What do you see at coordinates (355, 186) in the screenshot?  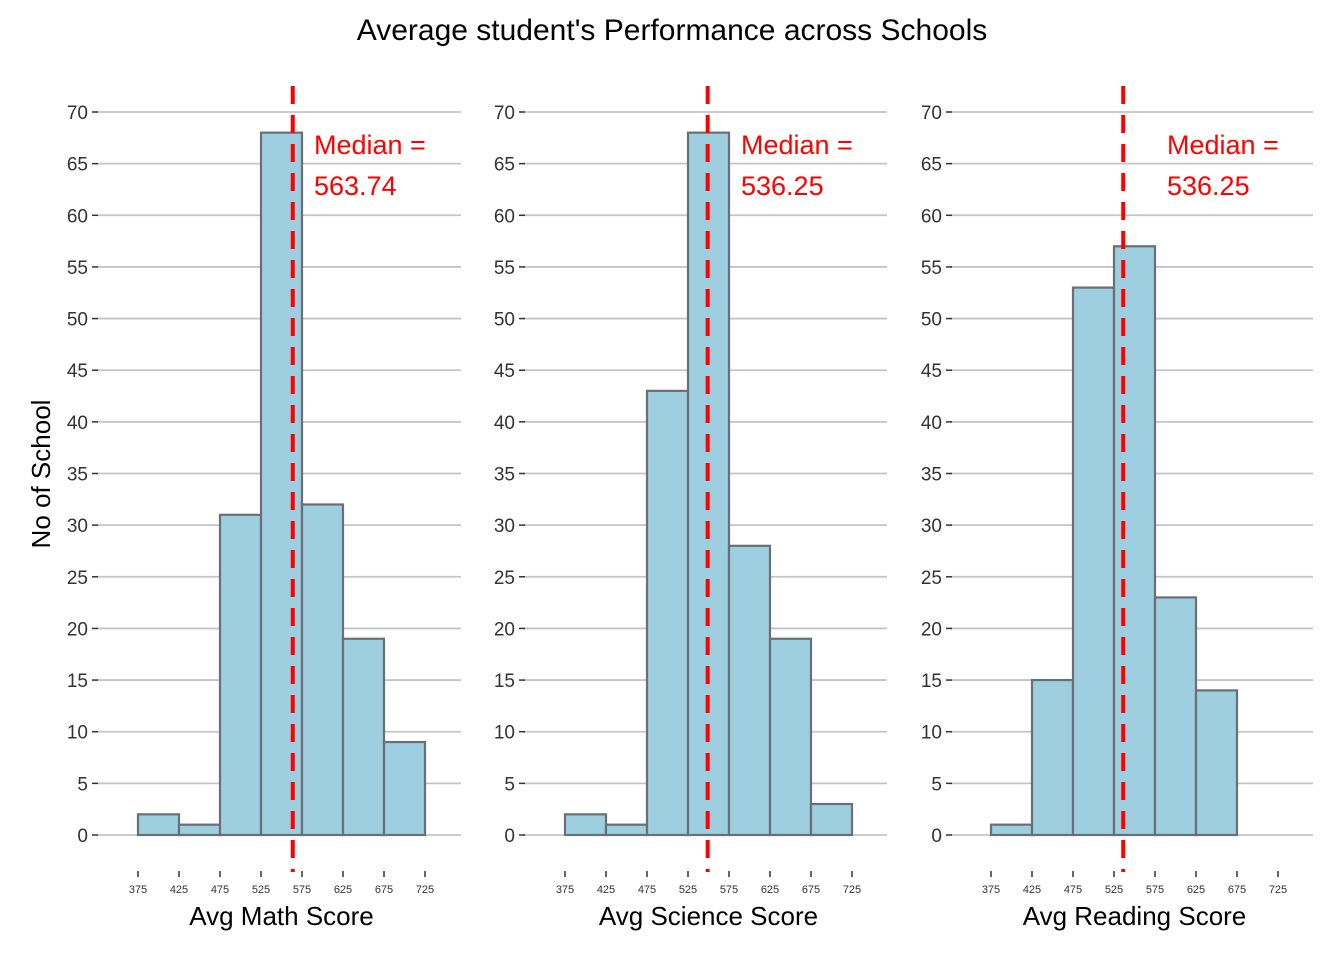 I see `median-annotation-value: 563.74` at bounding box center [355, 186].